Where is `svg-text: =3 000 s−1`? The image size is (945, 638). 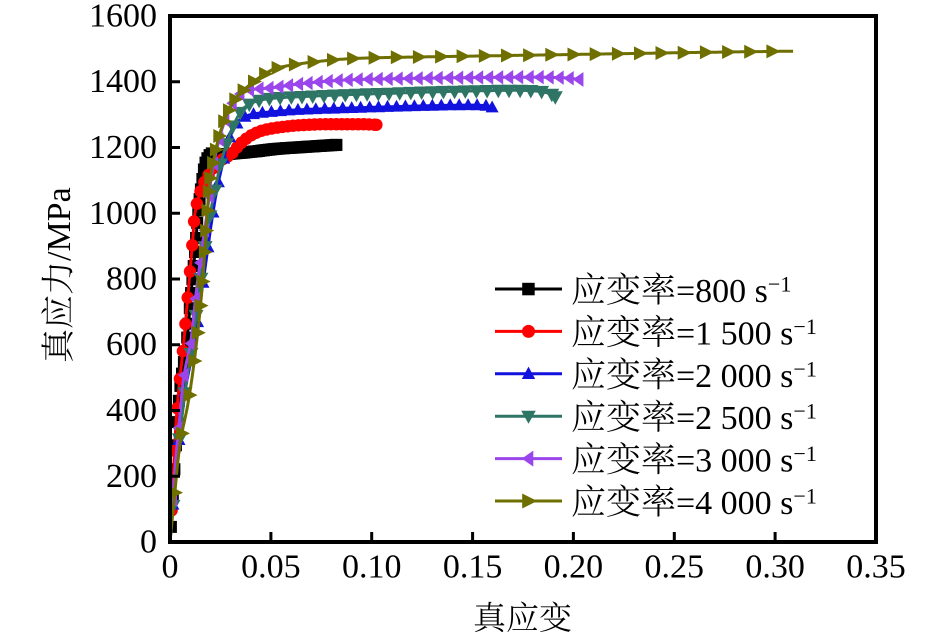
svg-text: =3 000 s−1 is located at coordinates (746, 460).